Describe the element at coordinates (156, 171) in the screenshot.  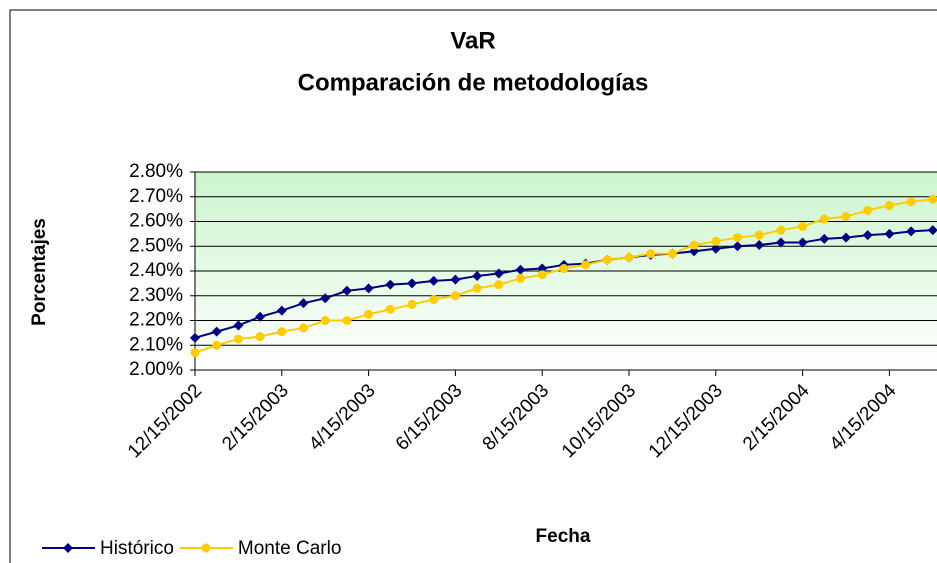
I see `y-tick-label: 2.80%` at that location.